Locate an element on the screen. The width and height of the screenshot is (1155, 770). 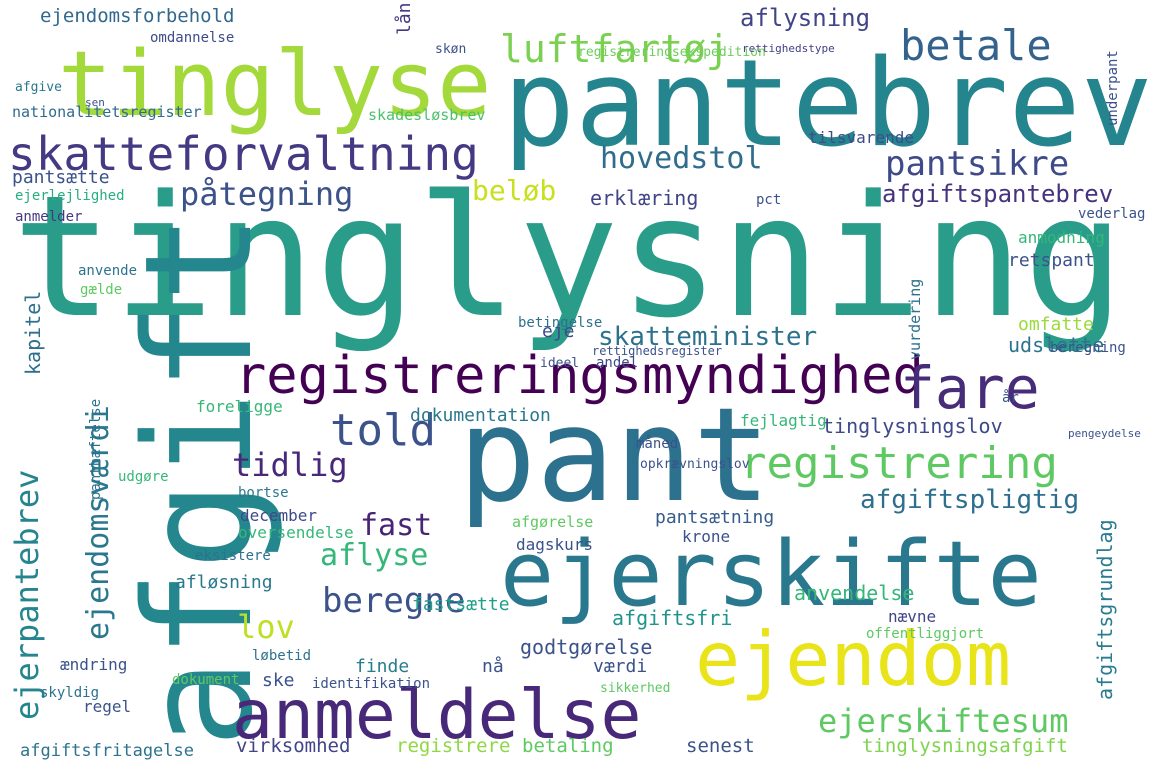
word-afgørelse: afgørelse is located at coordinates (552, 522).